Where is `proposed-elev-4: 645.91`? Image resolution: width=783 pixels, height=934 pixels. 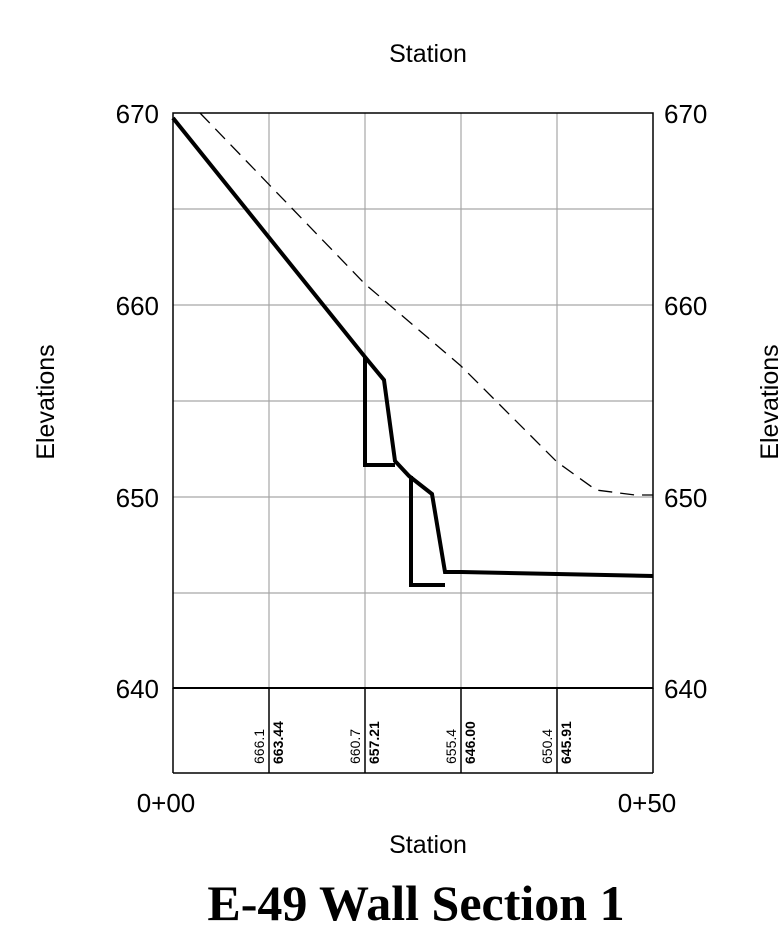
proposed-elev-4: 645.91 is located at coordinates (566, 742).